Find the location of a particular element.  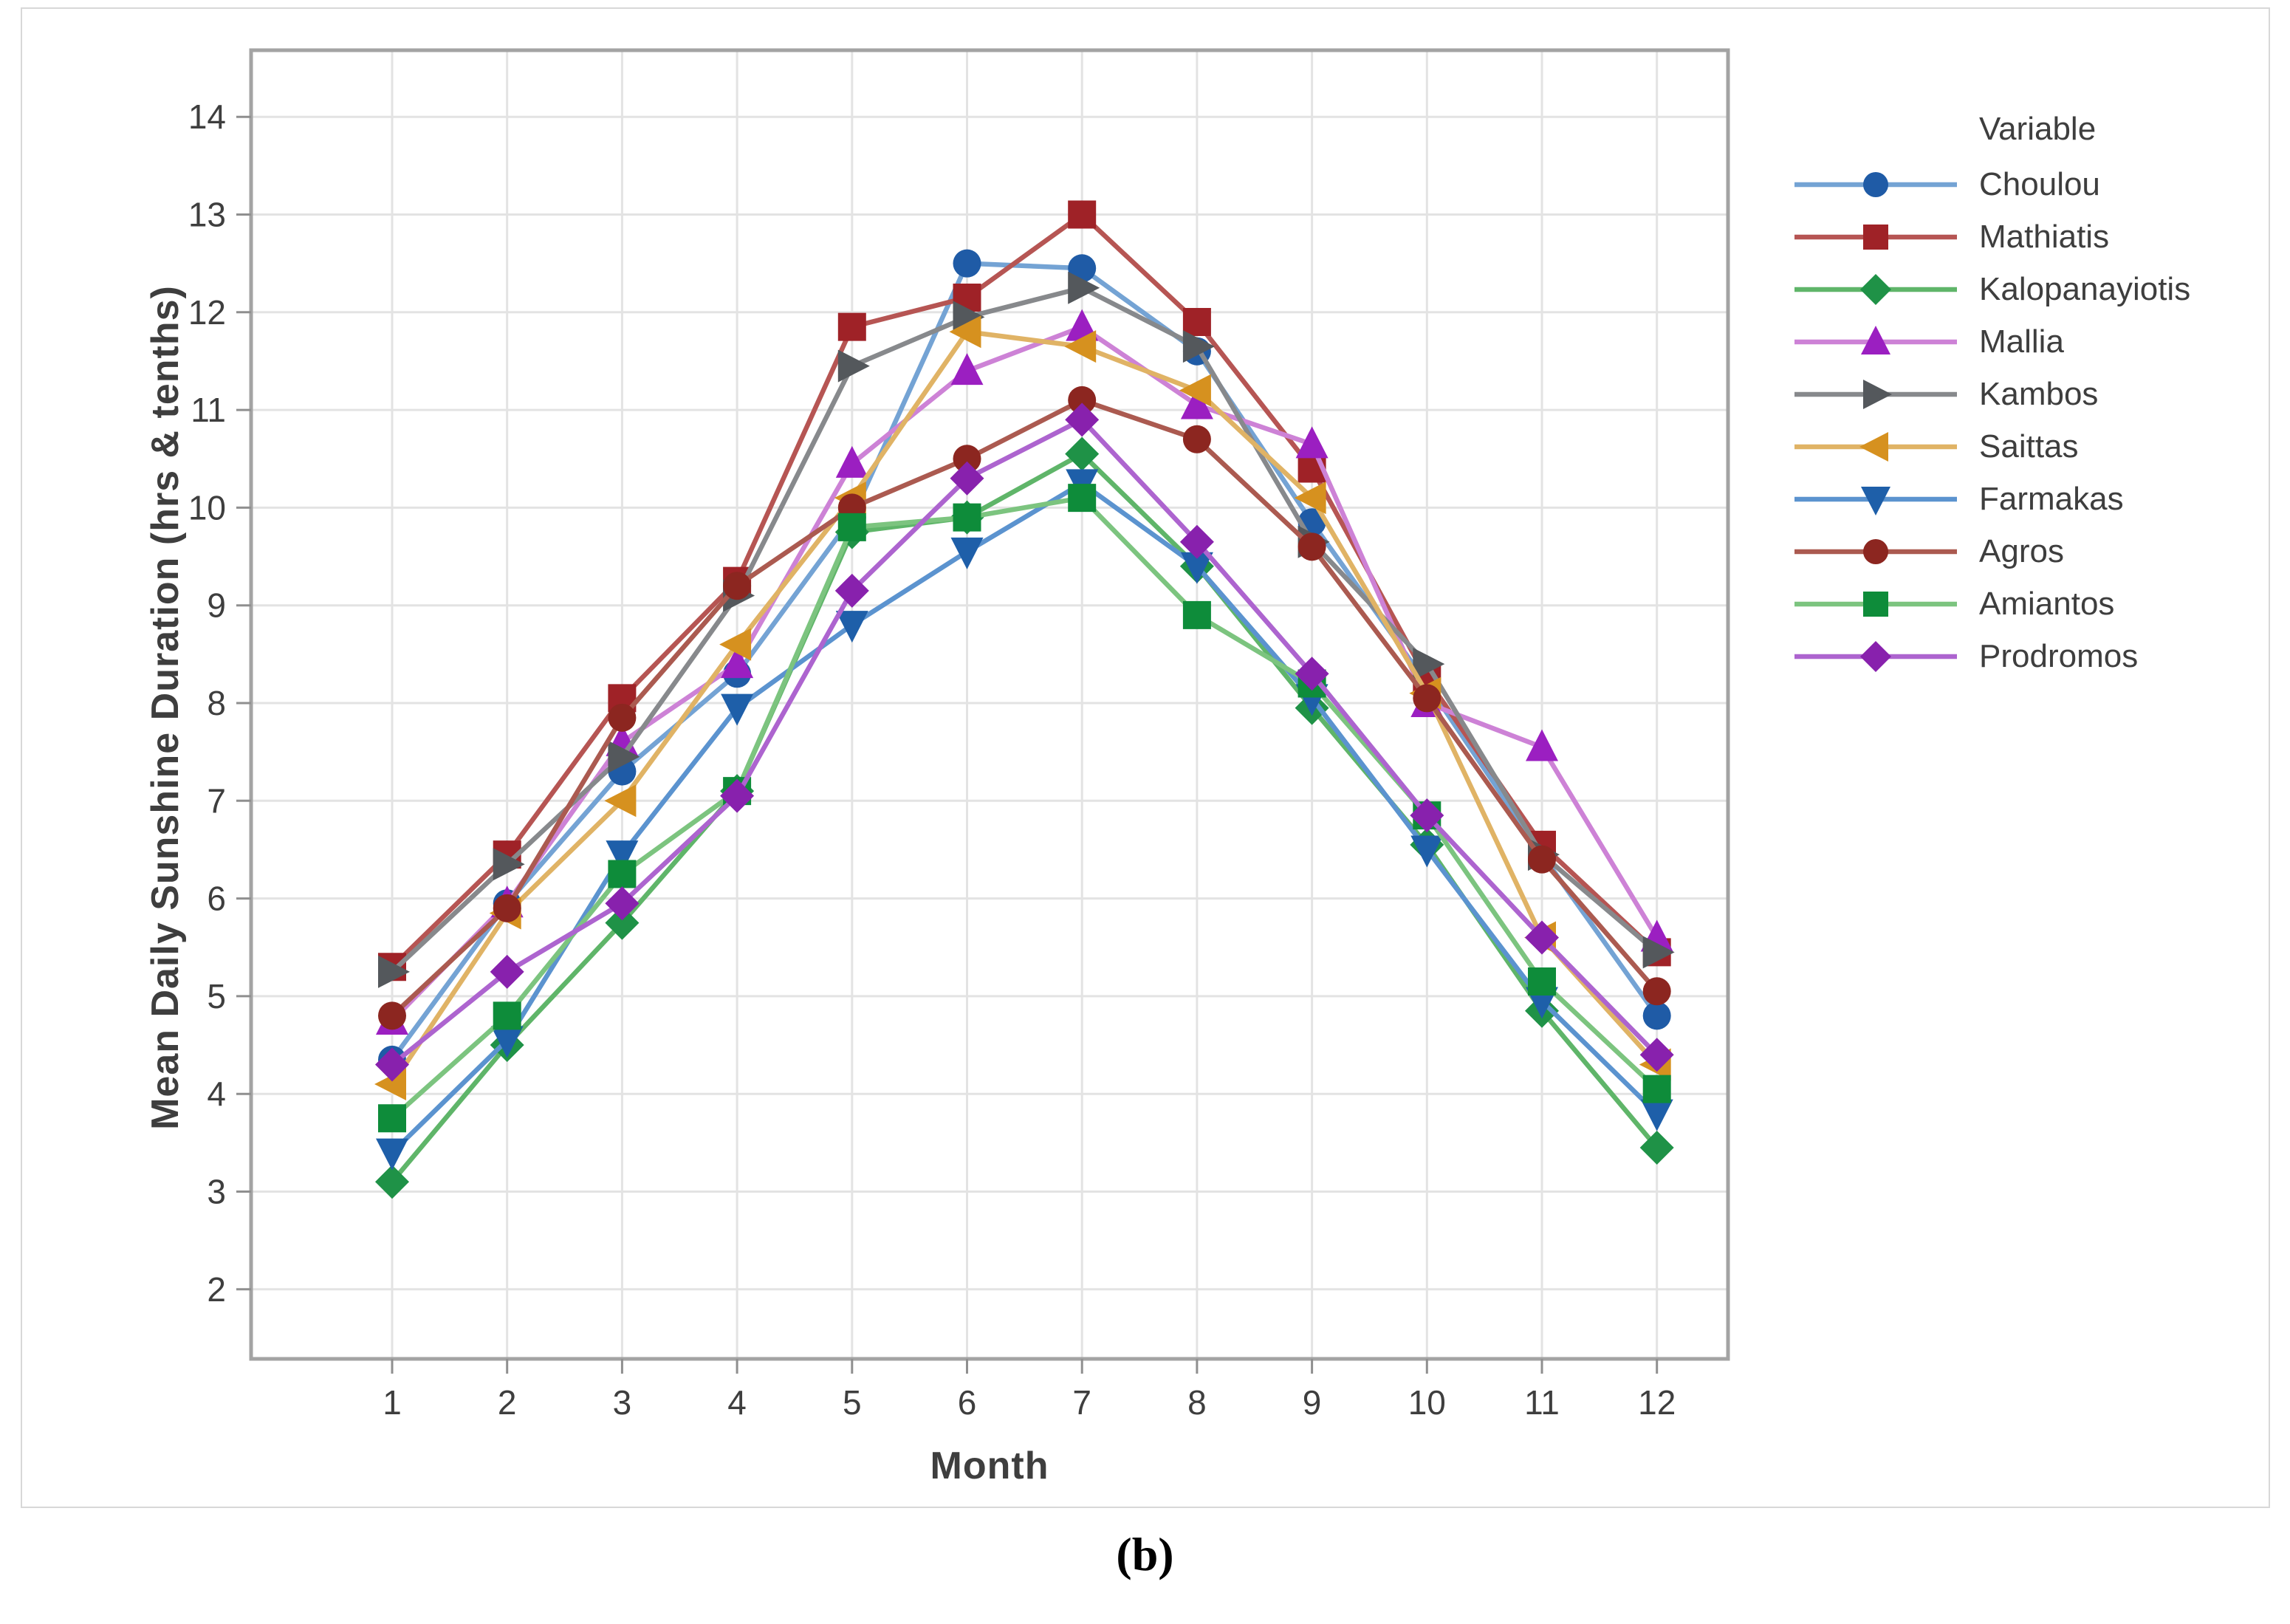

data-point-prodromos-m5 is located at coordinates (851, 590).